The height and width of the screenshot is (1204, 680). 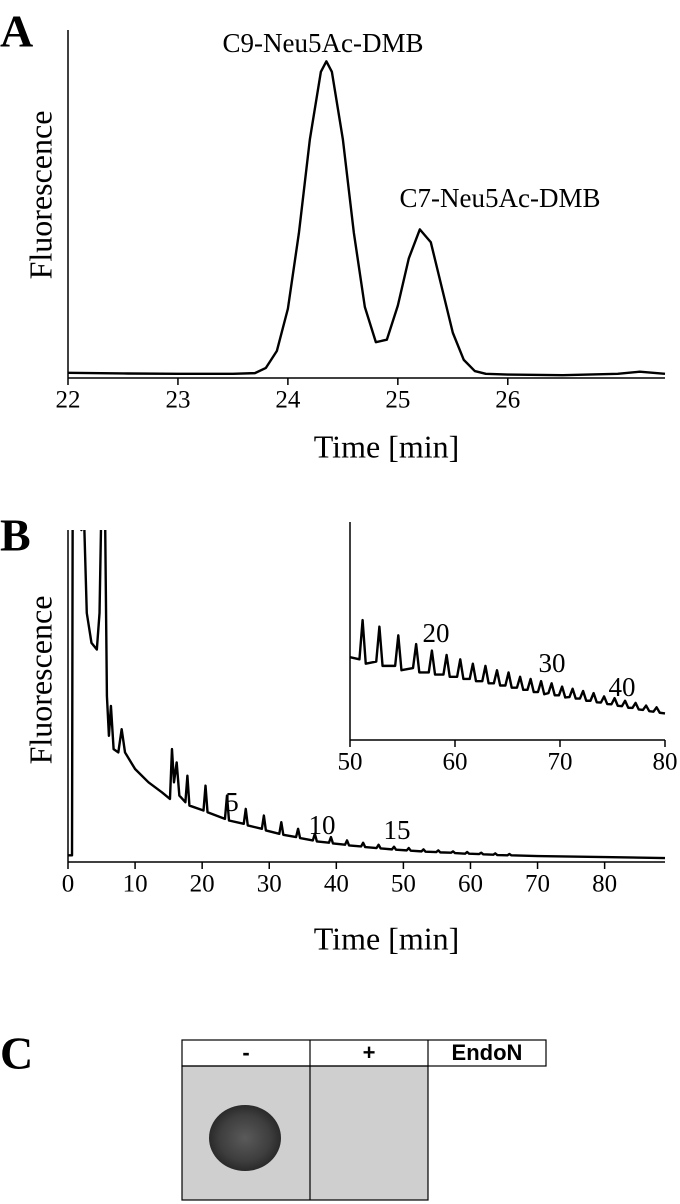 What do you see at coordinates (232, 802) in the screenshot?
I see `annotation: 5` at bounding box center [232, 802].